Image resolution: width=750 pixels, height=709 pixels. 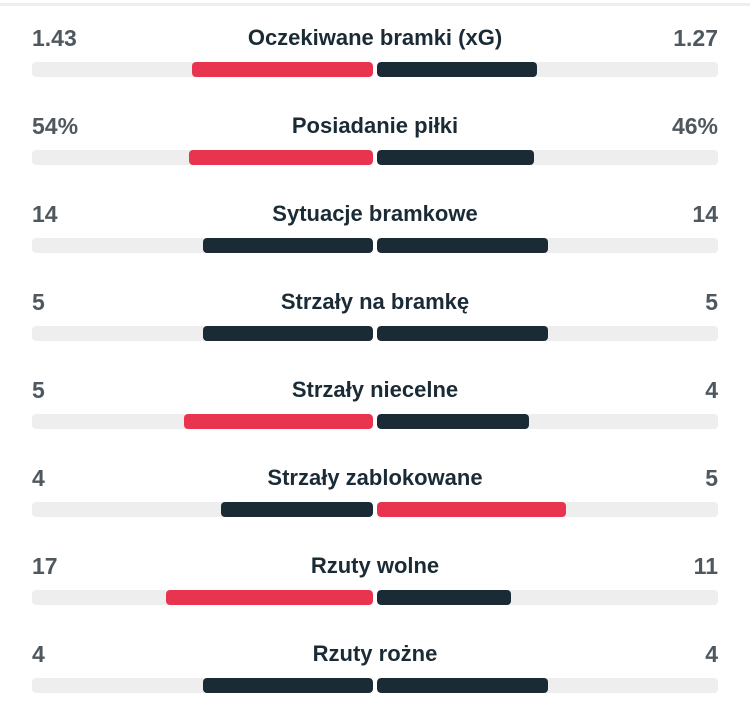 I want to click on home-value: 17, so click(x=45, y=566).